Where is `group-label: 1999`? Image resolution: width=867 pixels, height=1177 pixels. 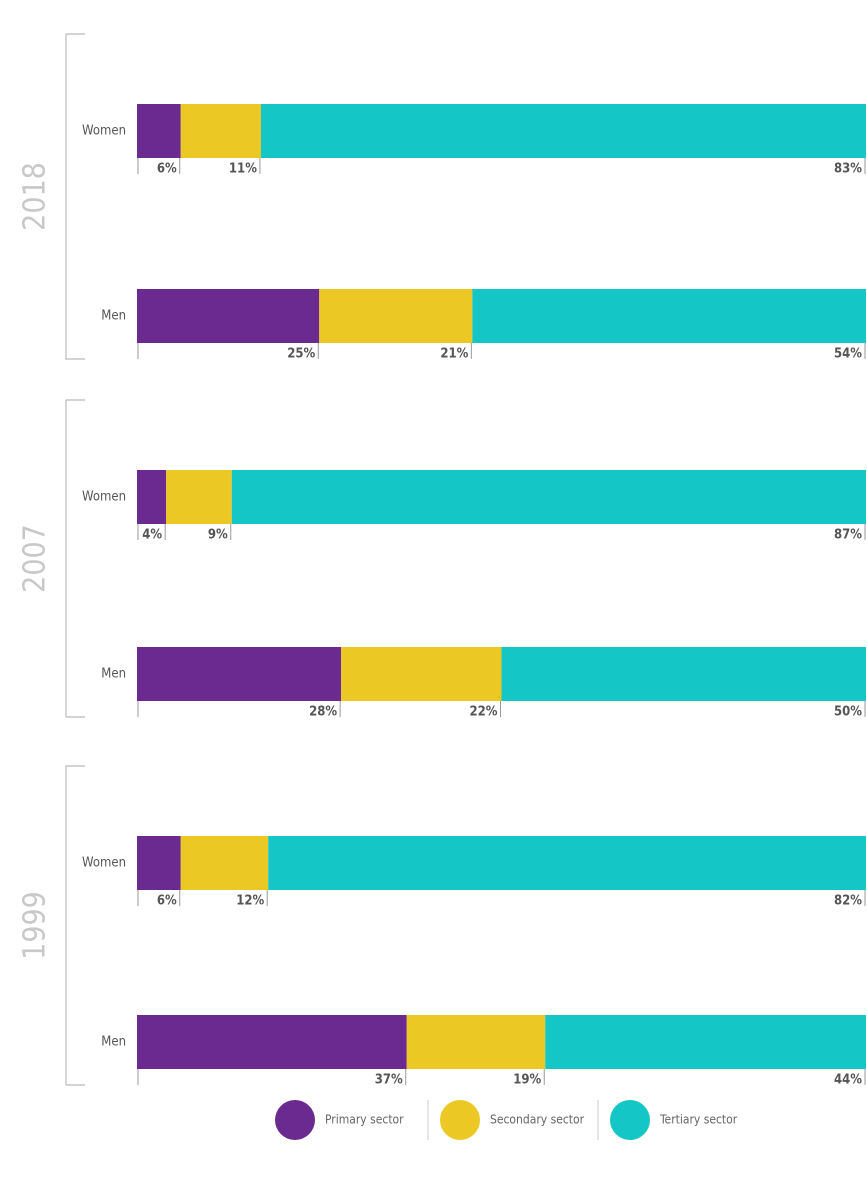 group-label: 1999 is located at coordinates (35, 925).